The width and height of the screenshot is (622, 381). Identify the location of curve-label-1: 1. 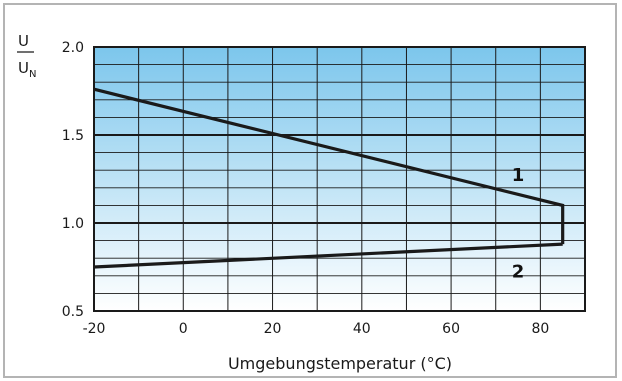
(518, 175).